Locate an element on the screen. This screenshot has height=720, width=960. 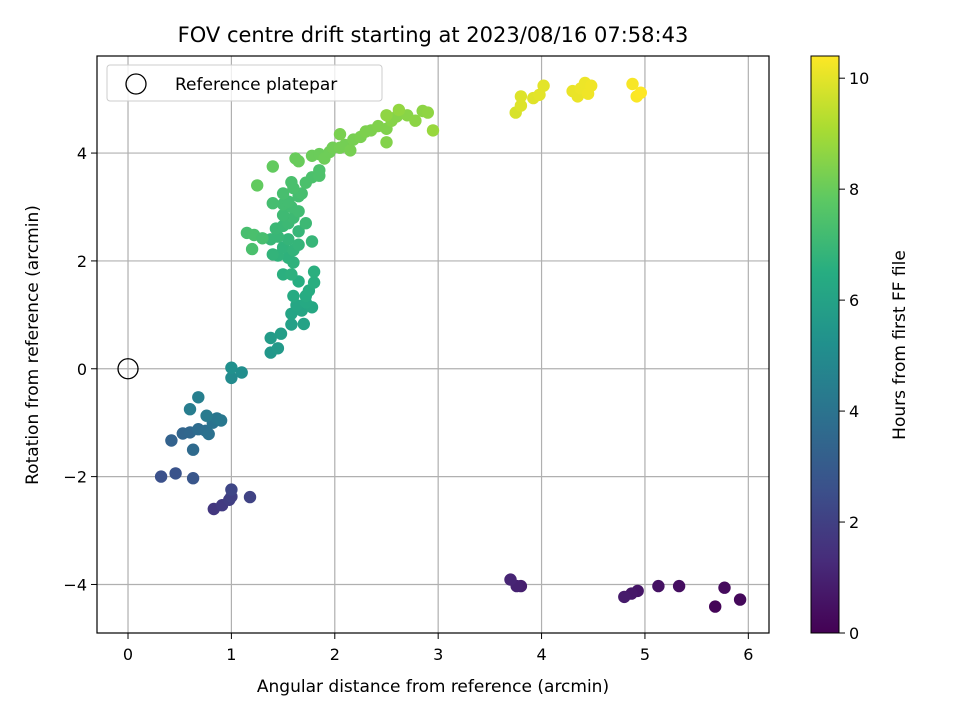
legend-box is located at coordinates (244, 83).